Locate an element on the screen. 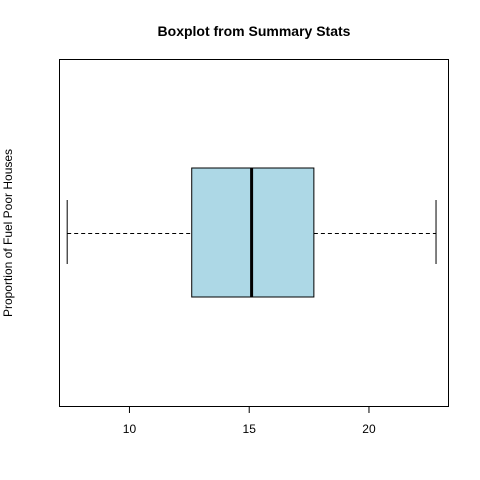 Image resolution: width=480 pixels, height=480 pixels. chart-title: Boxplot from Summary Stats is located at coordinates (254, 31).